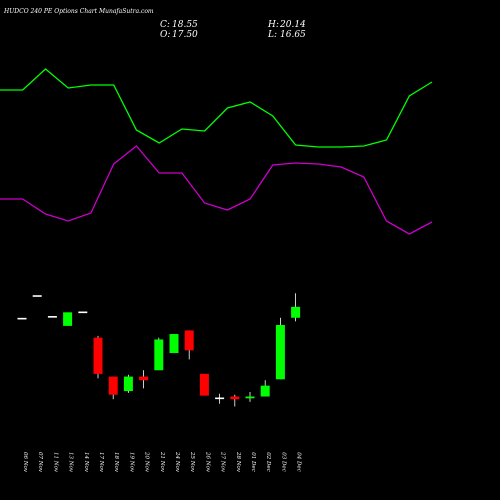 The image size is (500, 500). Describe the element at coordinates (253, 462) in the screenshot. I see `x-tick-label: 01 Dec` at that location.